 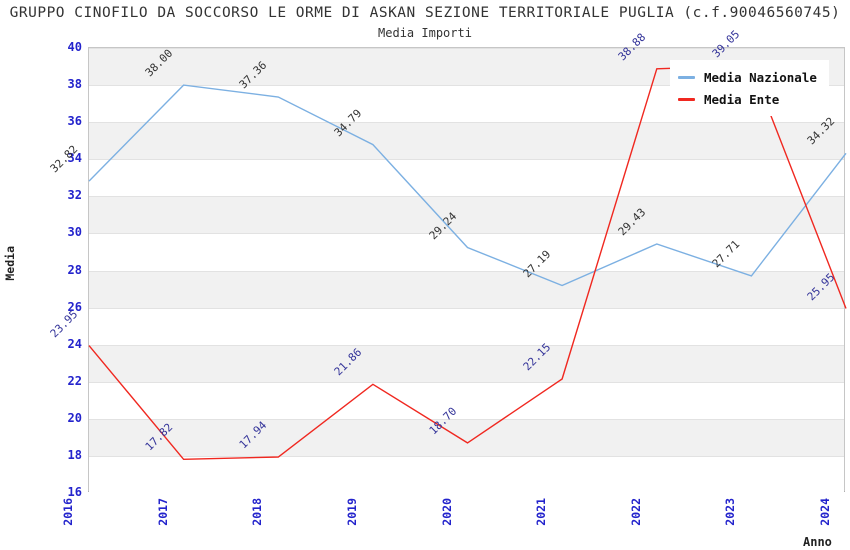 I want to click on legend-item: Media Ente, so click(x=747, y=99).